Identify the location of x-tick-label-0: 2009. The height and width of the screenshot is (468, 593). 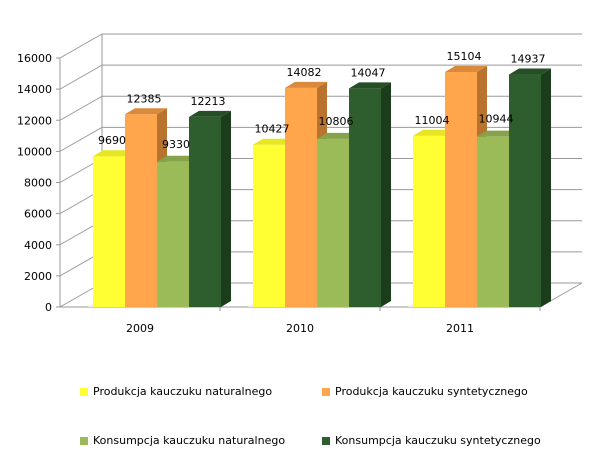
(140, 328).